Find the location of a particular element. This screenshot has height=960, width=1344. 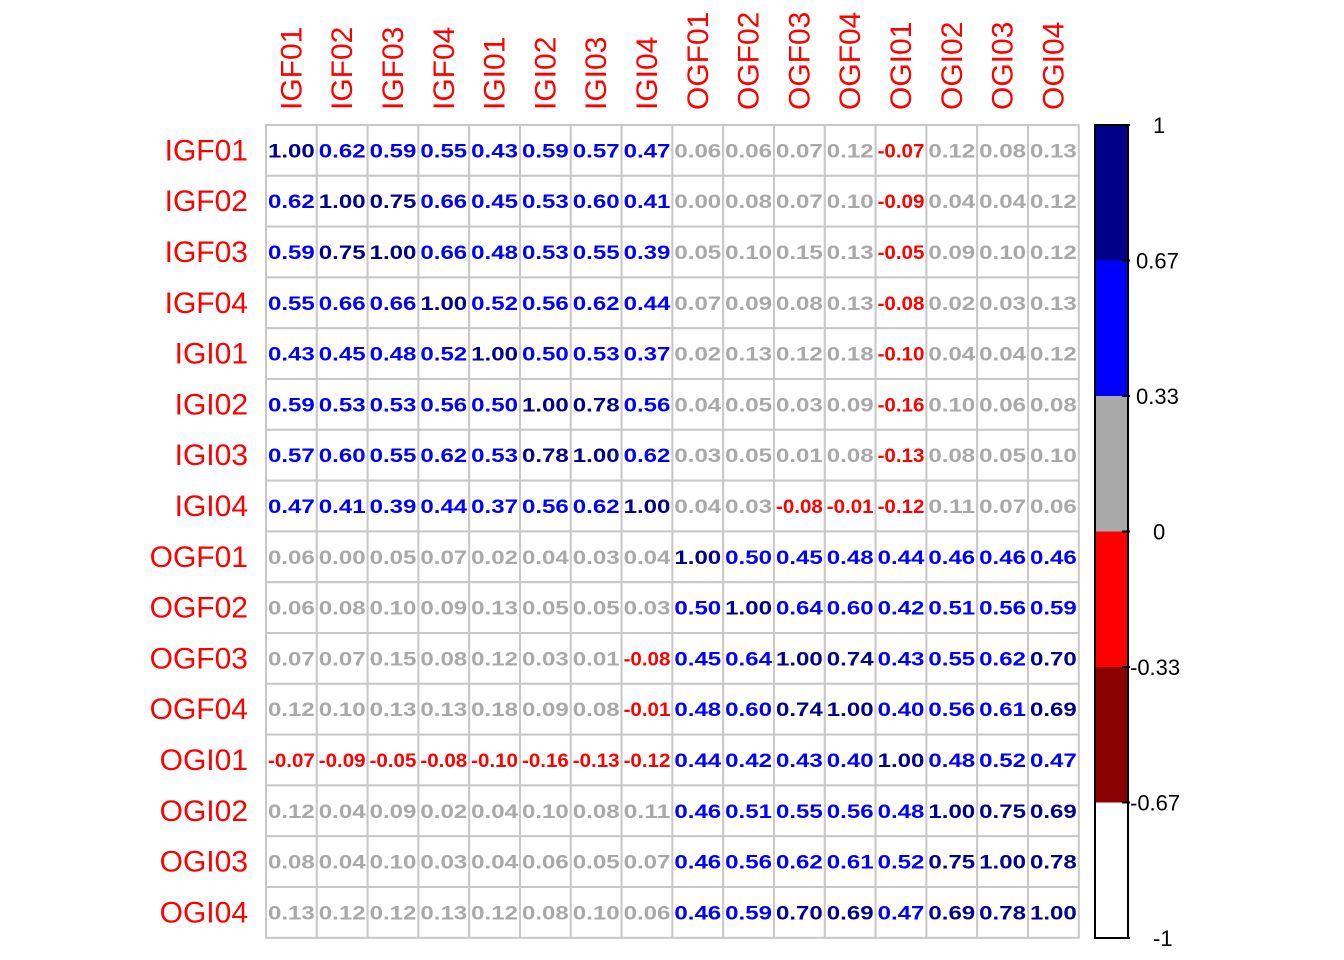

cell-value-label: 0.52 is located at coordinates (494, 304).